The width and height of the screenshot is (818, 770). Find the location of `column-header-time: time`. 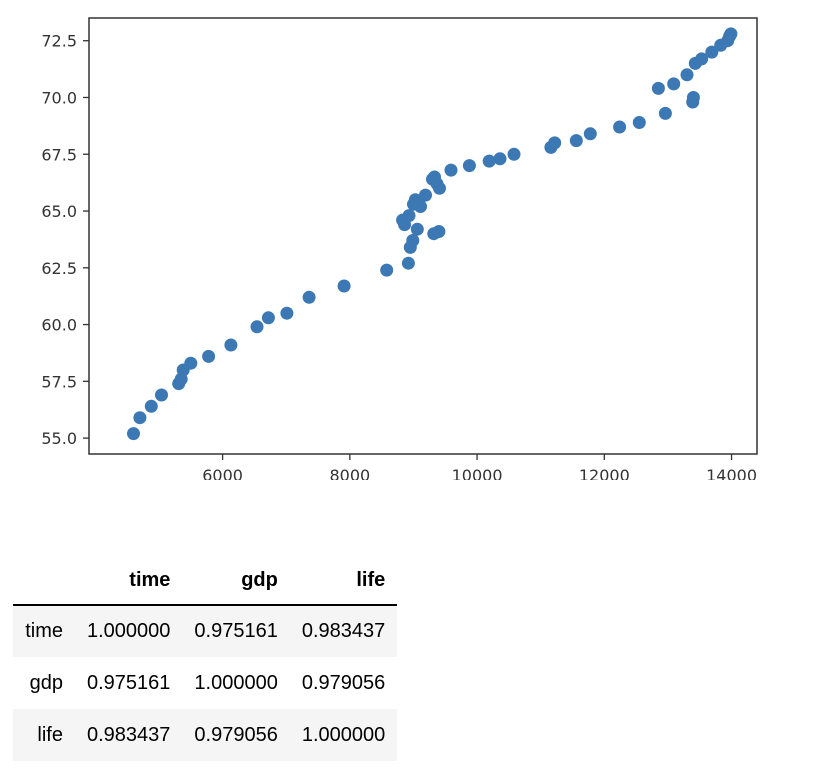

column-header-time: time is located at coordinates (129, 581).